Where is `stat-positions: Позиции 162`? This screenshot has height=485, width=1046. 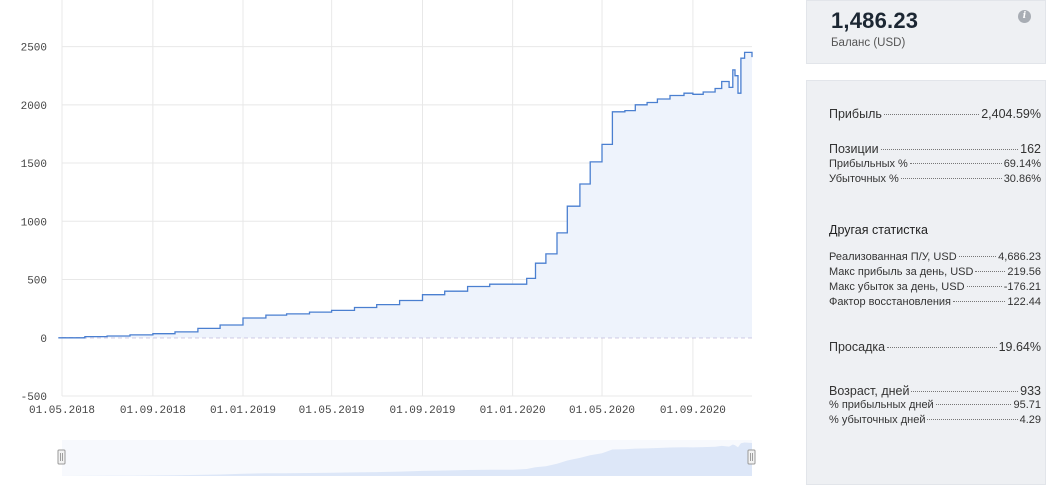 stat-positions: Позиции 162 is located at coordinates (935, 149).